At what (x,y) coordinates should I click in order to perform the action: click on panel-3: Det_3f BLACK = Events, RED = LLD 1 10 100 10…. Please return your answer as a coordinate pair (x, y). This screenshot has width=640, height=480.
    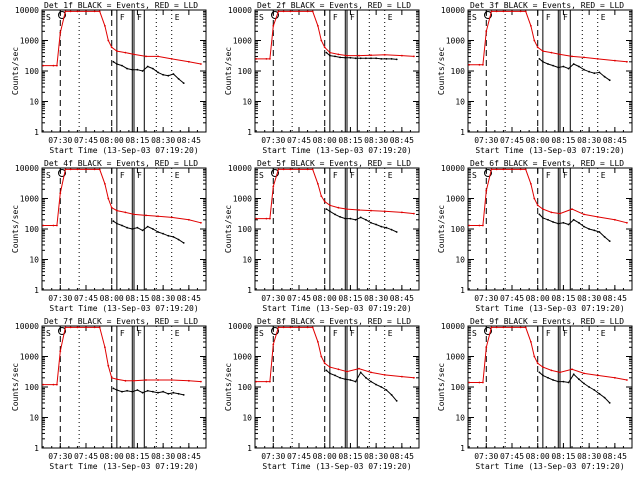
    Looking at the image, I should click on (535, 78).